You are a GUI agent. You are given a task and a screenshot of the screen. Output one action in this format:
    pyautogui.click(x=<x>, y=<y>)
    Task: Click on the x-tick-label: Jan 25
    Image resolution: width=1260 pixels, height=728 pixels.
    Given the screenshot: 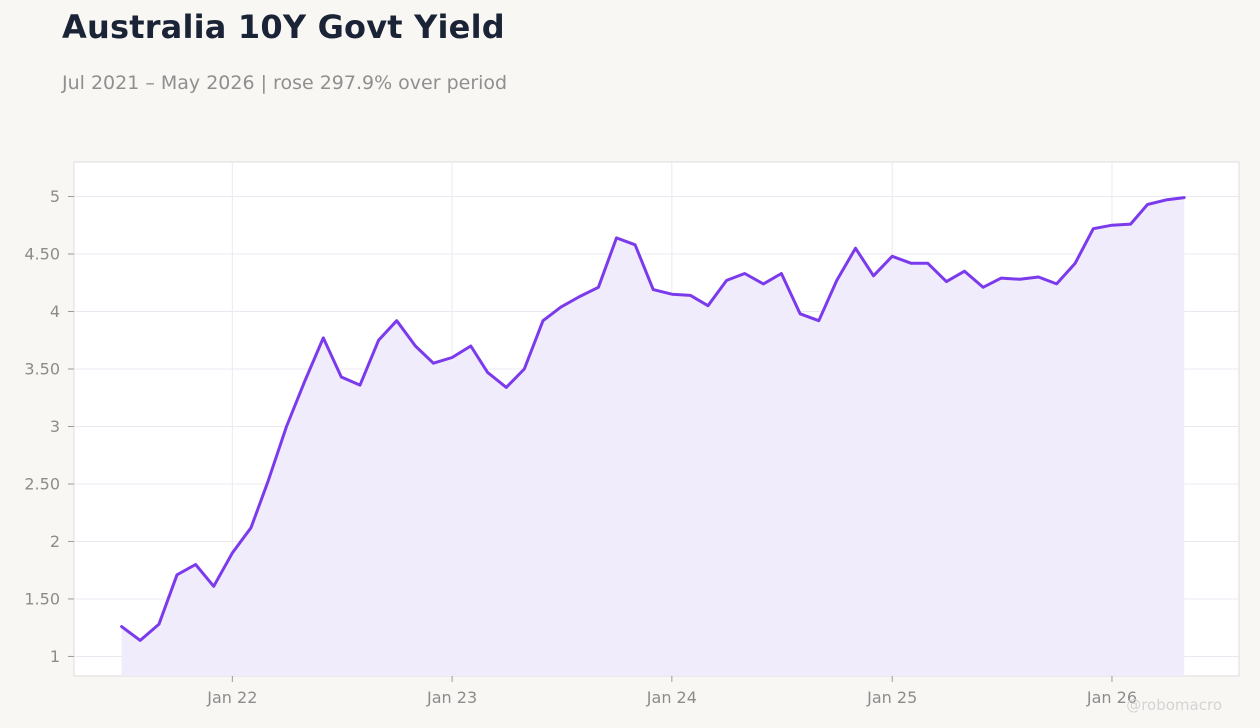 What is the action you would take?
    pyautogui.click(x=891, y=697)
    